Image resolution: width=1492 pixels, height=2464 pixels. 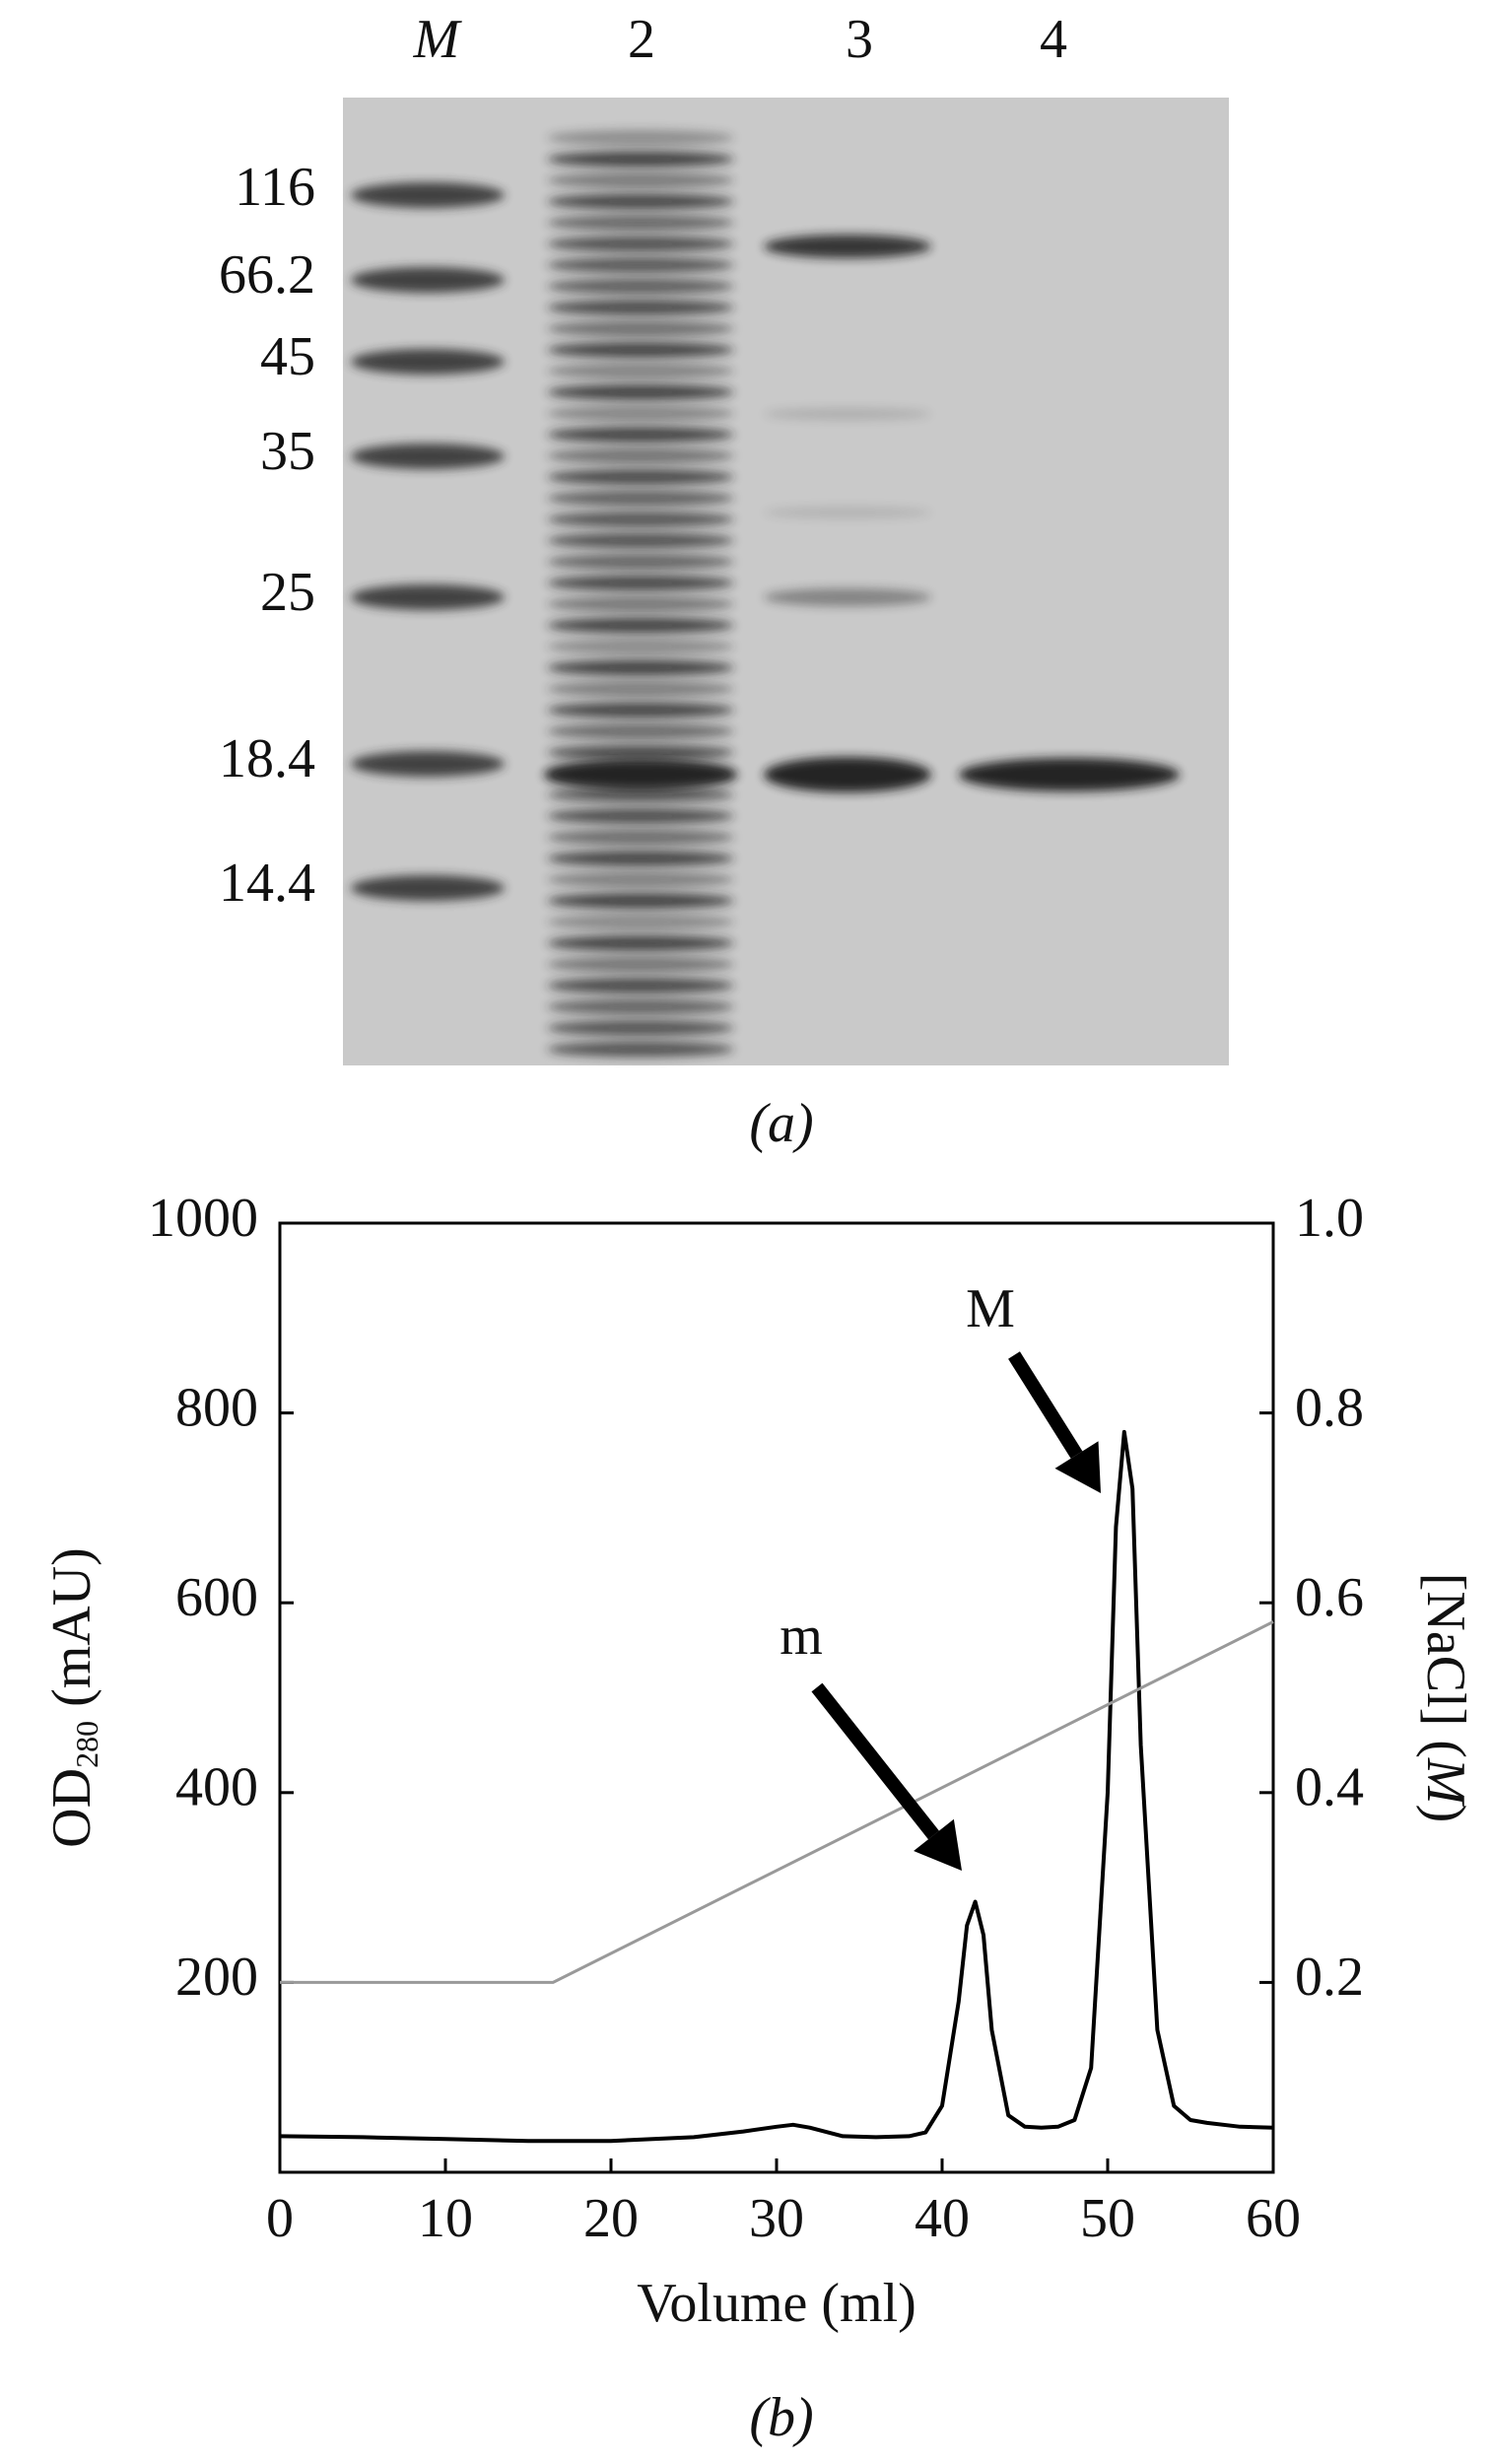 What do you see at coordinates (280, 2218) in the screenshot?
I see `x-tick-label: 0` at bounding box center [280, 2218].